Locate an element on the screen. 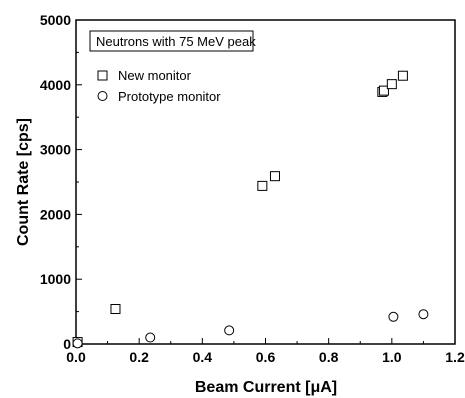  y-tick-labels: 0 1000 2000 3000 4000 5000 is located at coordinates (55, 182).